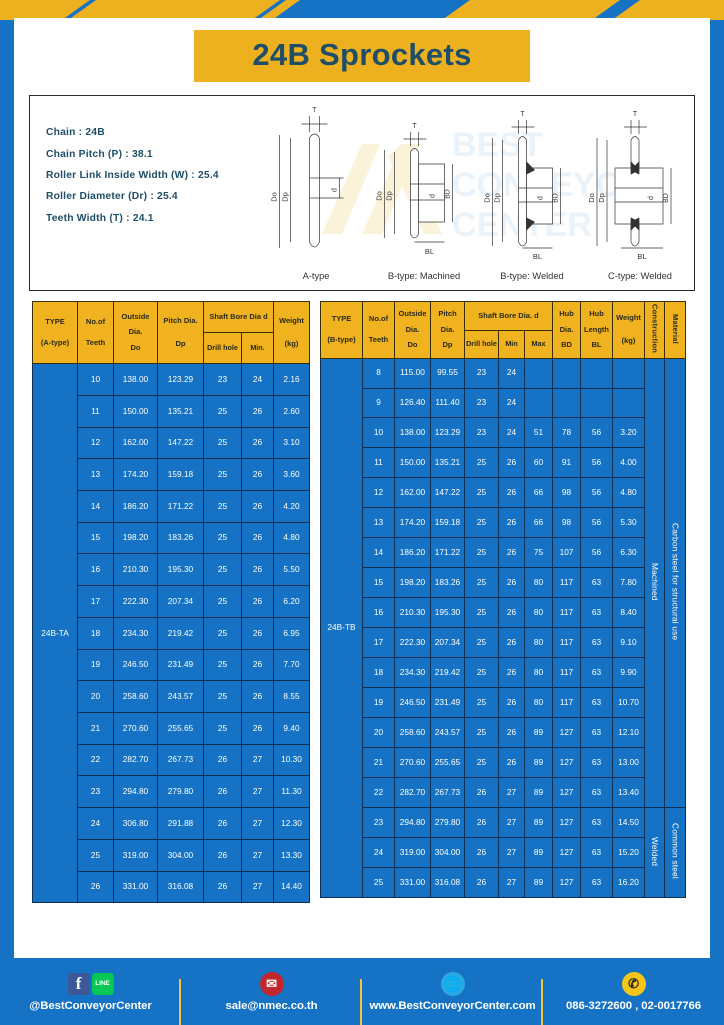 This screenshot has width=724, height=1025. Describe the element at coordinates (447, 792) in the screenshot. I see `table-cell: 267.73` at that location.